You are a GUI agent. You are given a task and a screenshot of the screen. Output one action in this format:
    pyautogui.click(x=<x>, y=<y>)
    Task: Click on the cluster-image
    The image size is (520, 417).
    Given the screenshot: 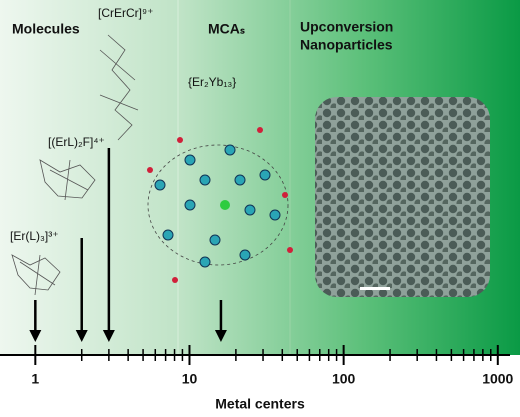 What is the action you would take?
    pyautogui.click(x=220, y=205)
    